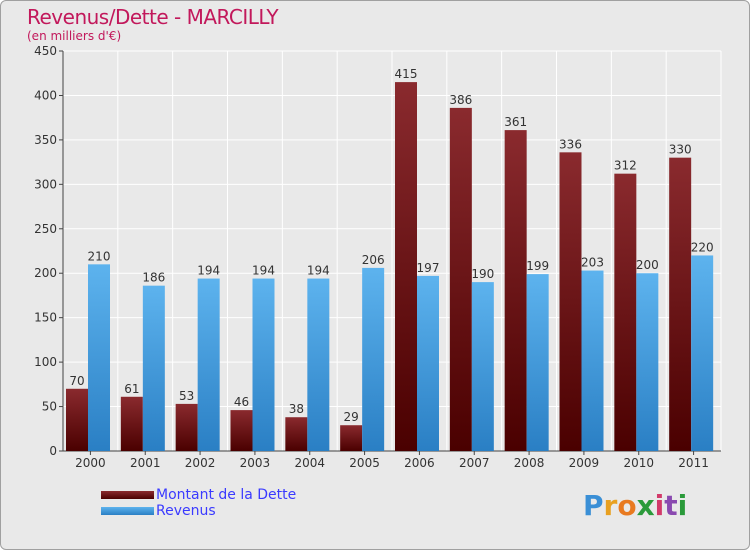  I want to click on legend-swatch-revenue, so click(127, 511).